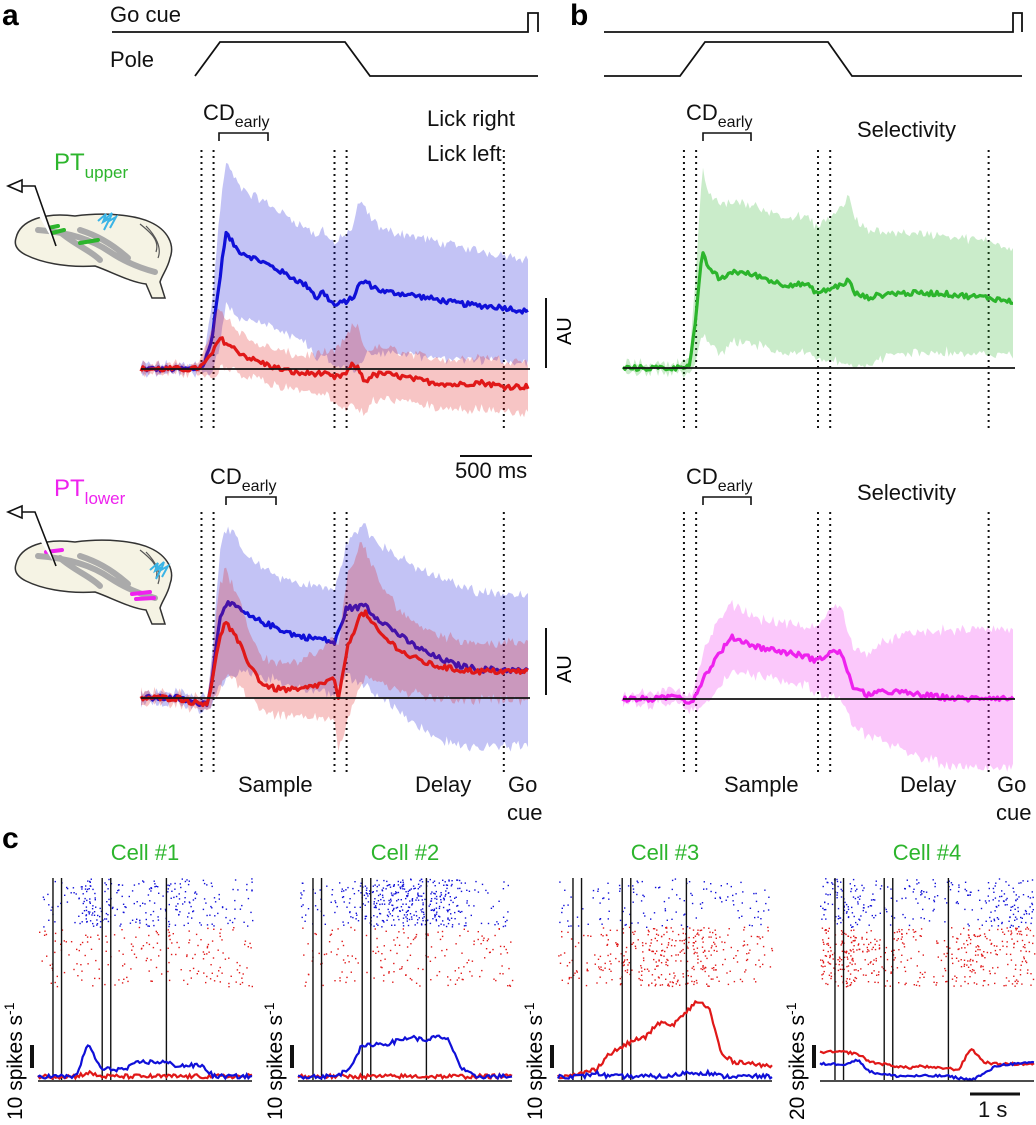 The image size is (1036, 1125). I want to click on go-cue-trace-b, so click(813, 22).